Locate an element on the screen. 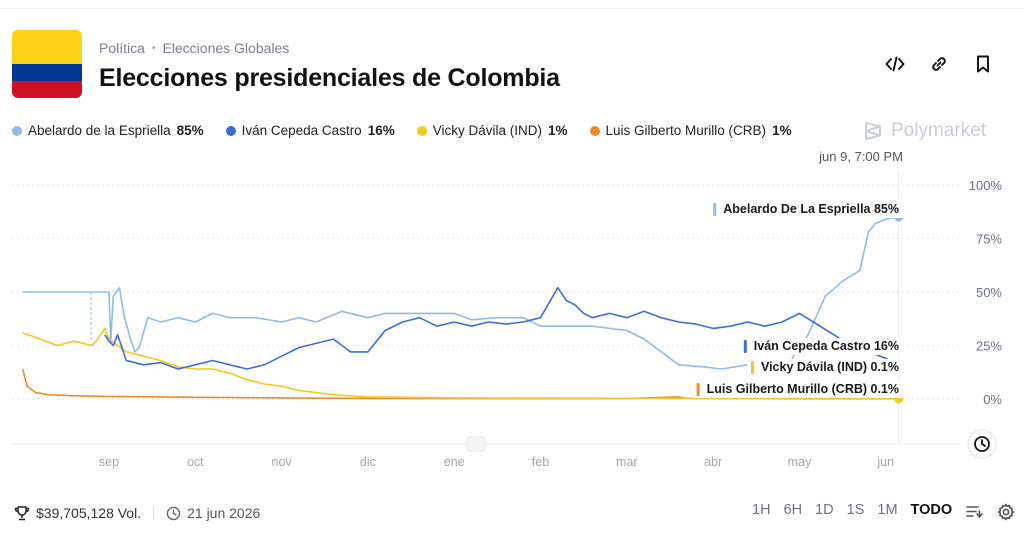 The width and height of the screenshot is (1024, 537). y-axis-ticks: 100% 75% 50% 25% 0% is located at coordinates (986, 292).